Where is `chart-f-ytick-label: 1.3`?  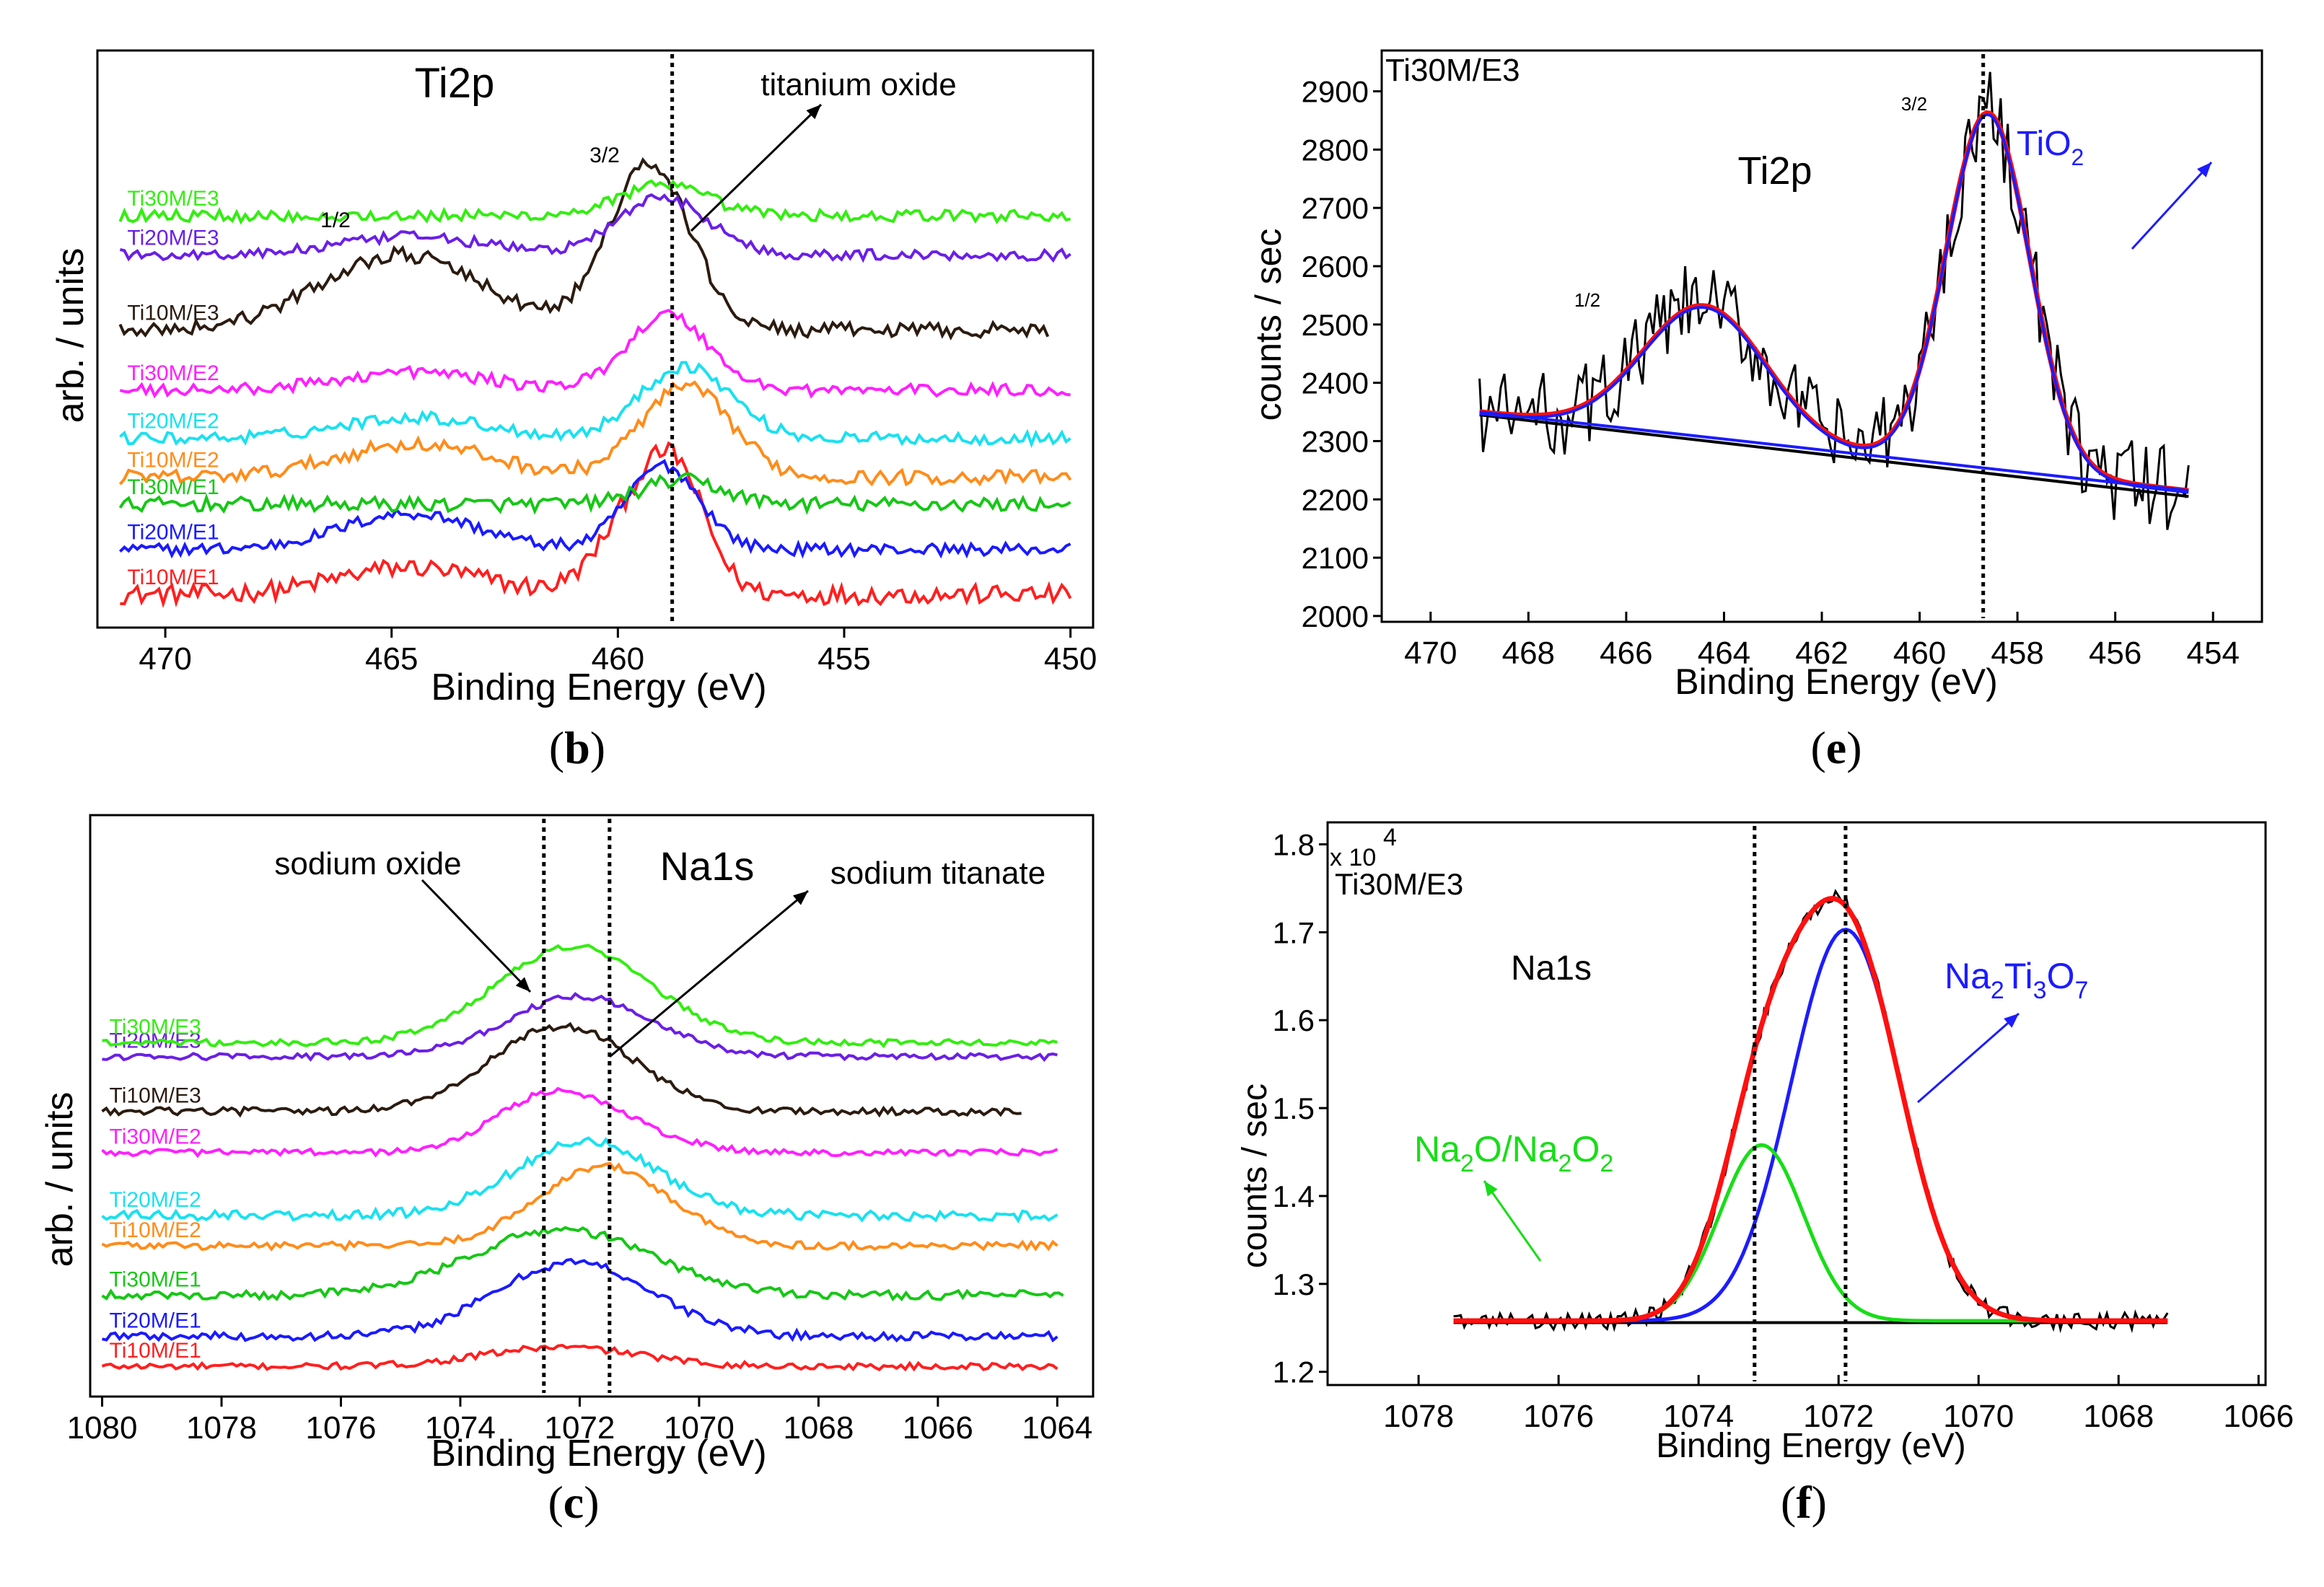 chart-f-ytick-label: 1.3 is located at coordinates (1294, 1284).